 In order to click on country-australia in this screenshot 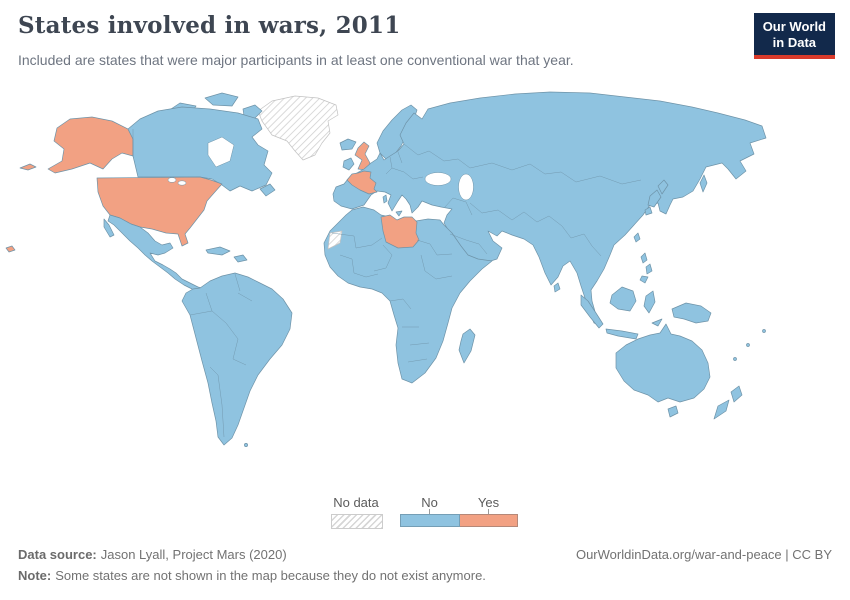, I will do `click(663, 363)`.